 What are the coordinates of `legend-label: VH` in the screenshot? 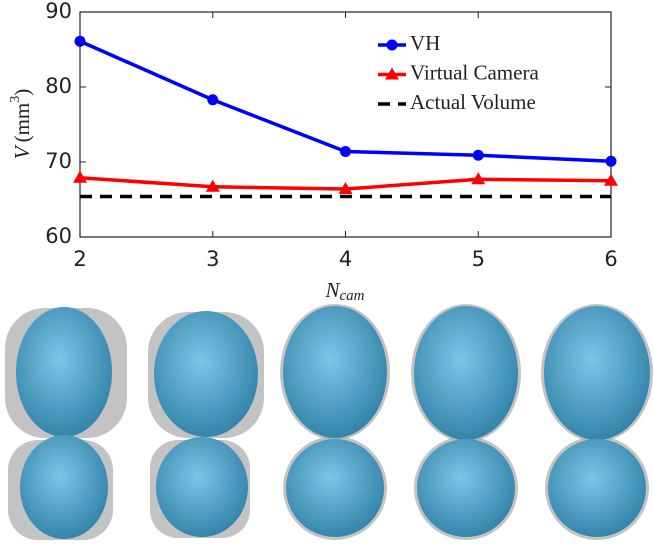 It's located at (425, 43).